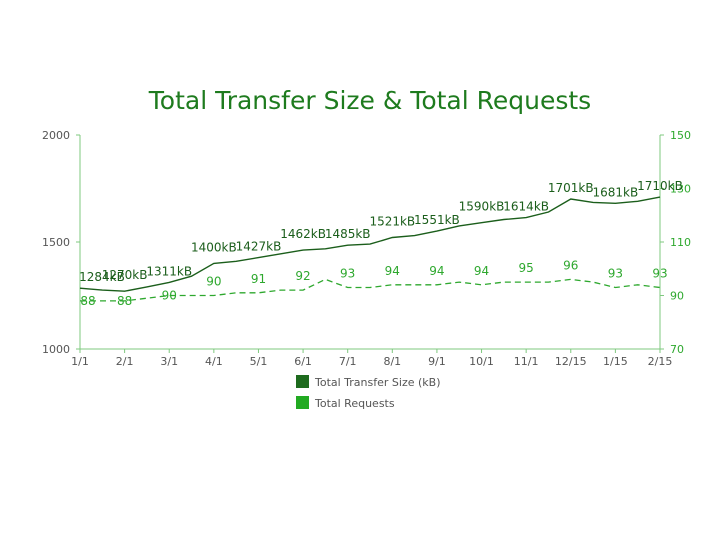 This screenshot has width=720, height=540. What do you see at coordinates (660, 361) in the screenshot?
I see `x-tick-label: 2/15` at bounding box center [660, 361].